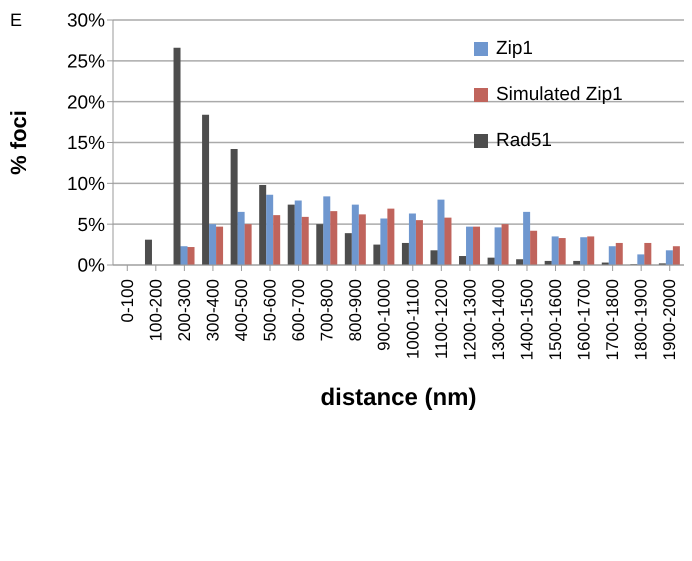 This screenshot has height=561, width=692. What do you see at coordinates (86, 185) in the screenshot?
I see `y-tick-label: 10%` at bounding box center [86, 185].